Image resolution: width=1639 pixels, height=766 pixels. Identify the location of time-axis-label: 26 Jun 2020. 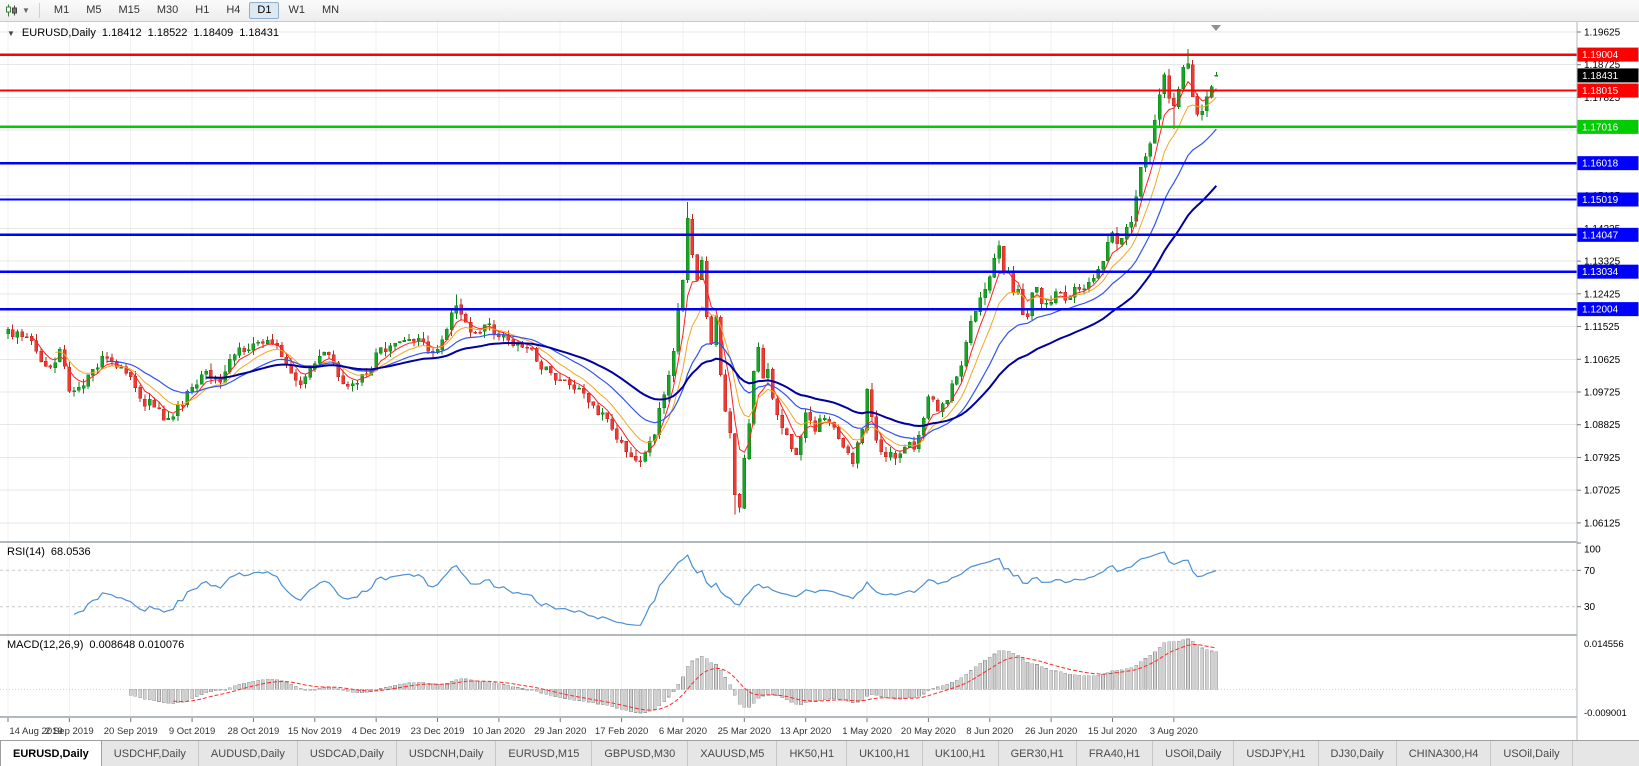
(1051, 731).